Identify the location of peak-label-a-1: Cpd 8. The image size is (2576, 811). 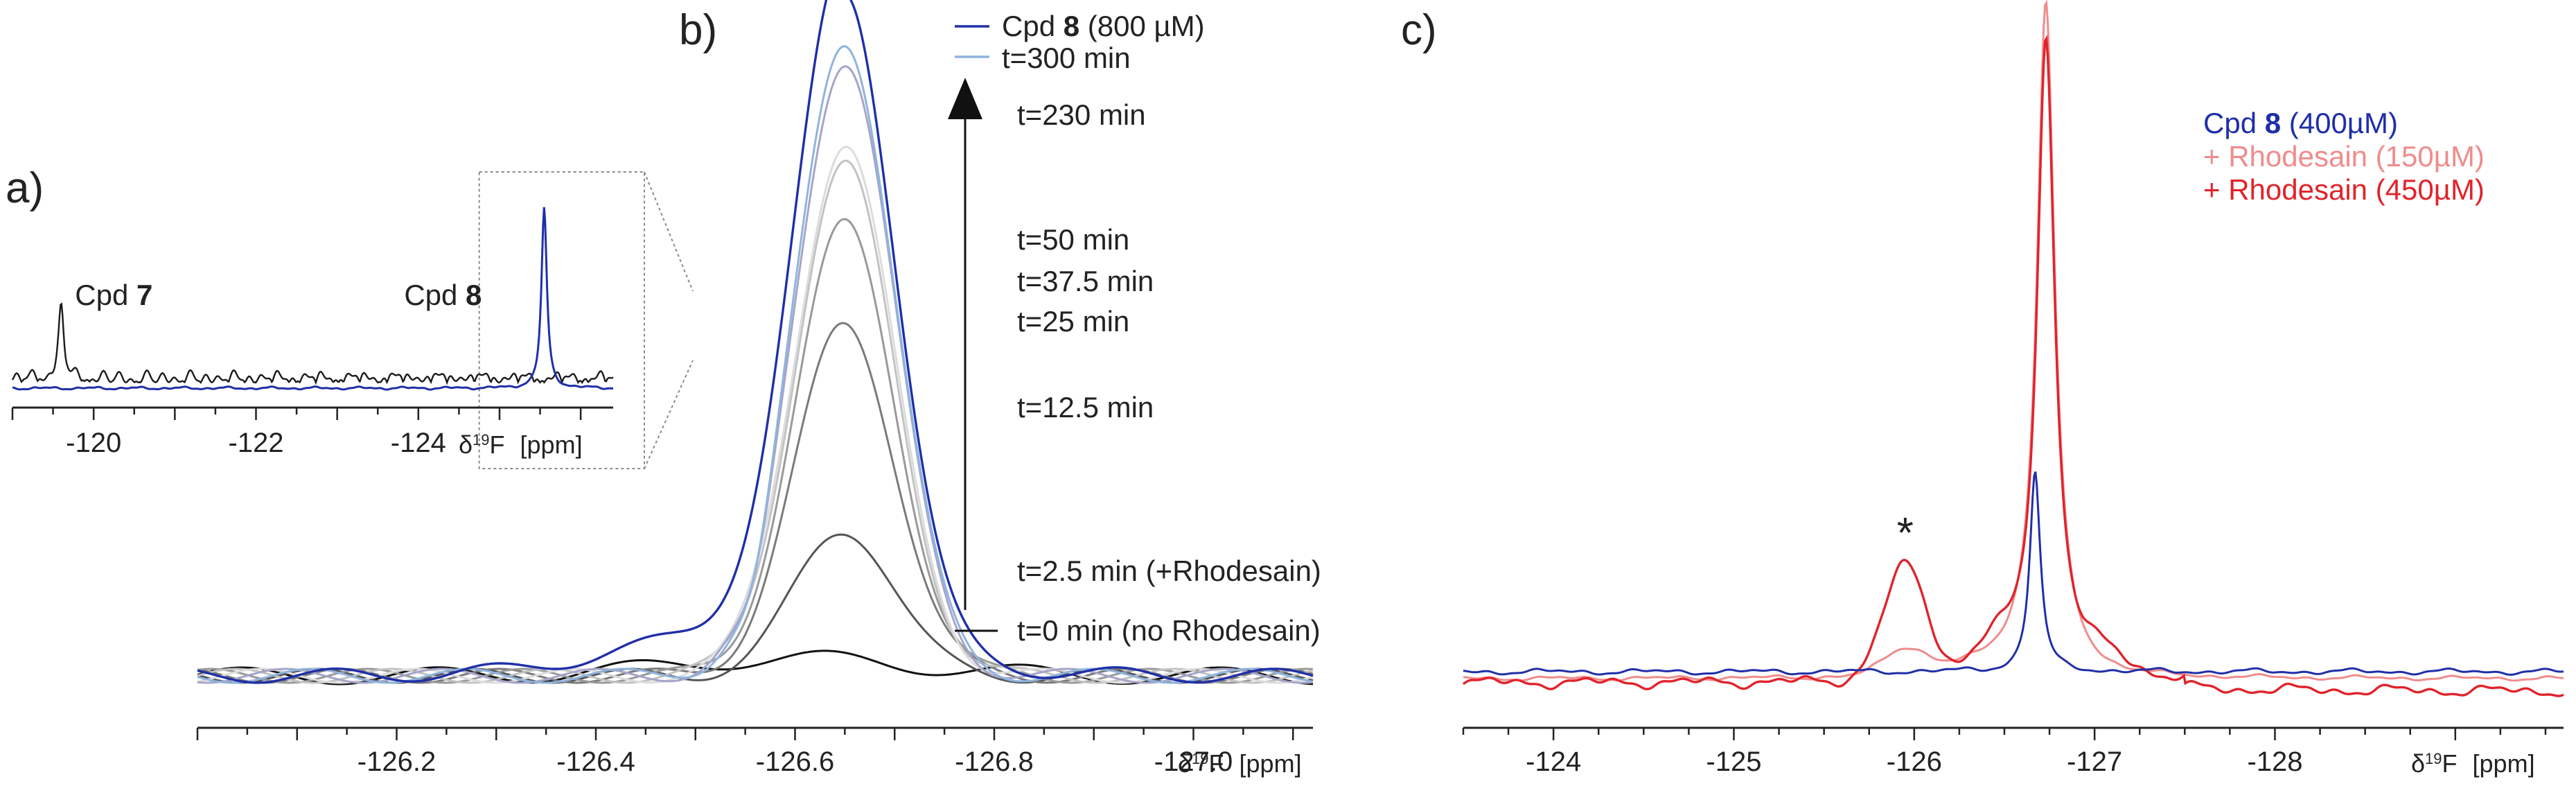
(443, 295).